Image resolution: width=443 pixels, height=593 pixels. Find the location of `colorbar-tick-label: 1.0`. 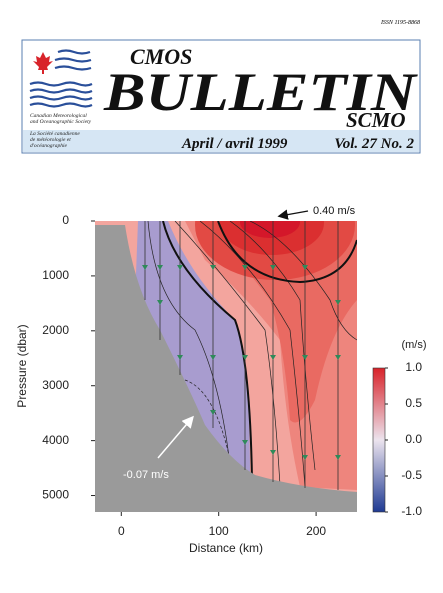

colorbar-tick-label: 1.0 is located at coordinates (413, 367).